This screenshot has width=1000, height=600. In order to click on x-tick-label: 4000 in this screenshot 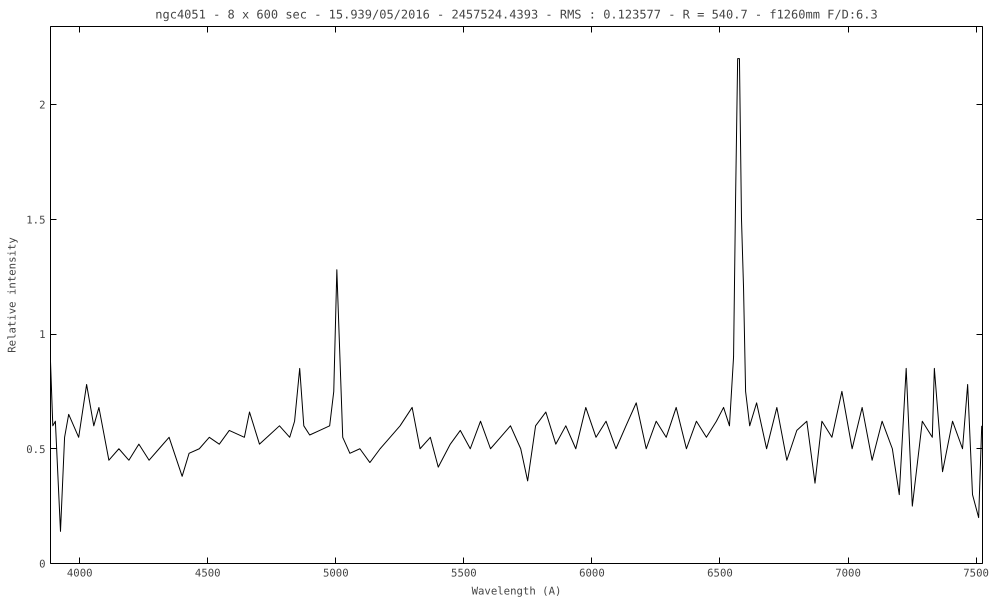, I will do `click(79, 573)`.